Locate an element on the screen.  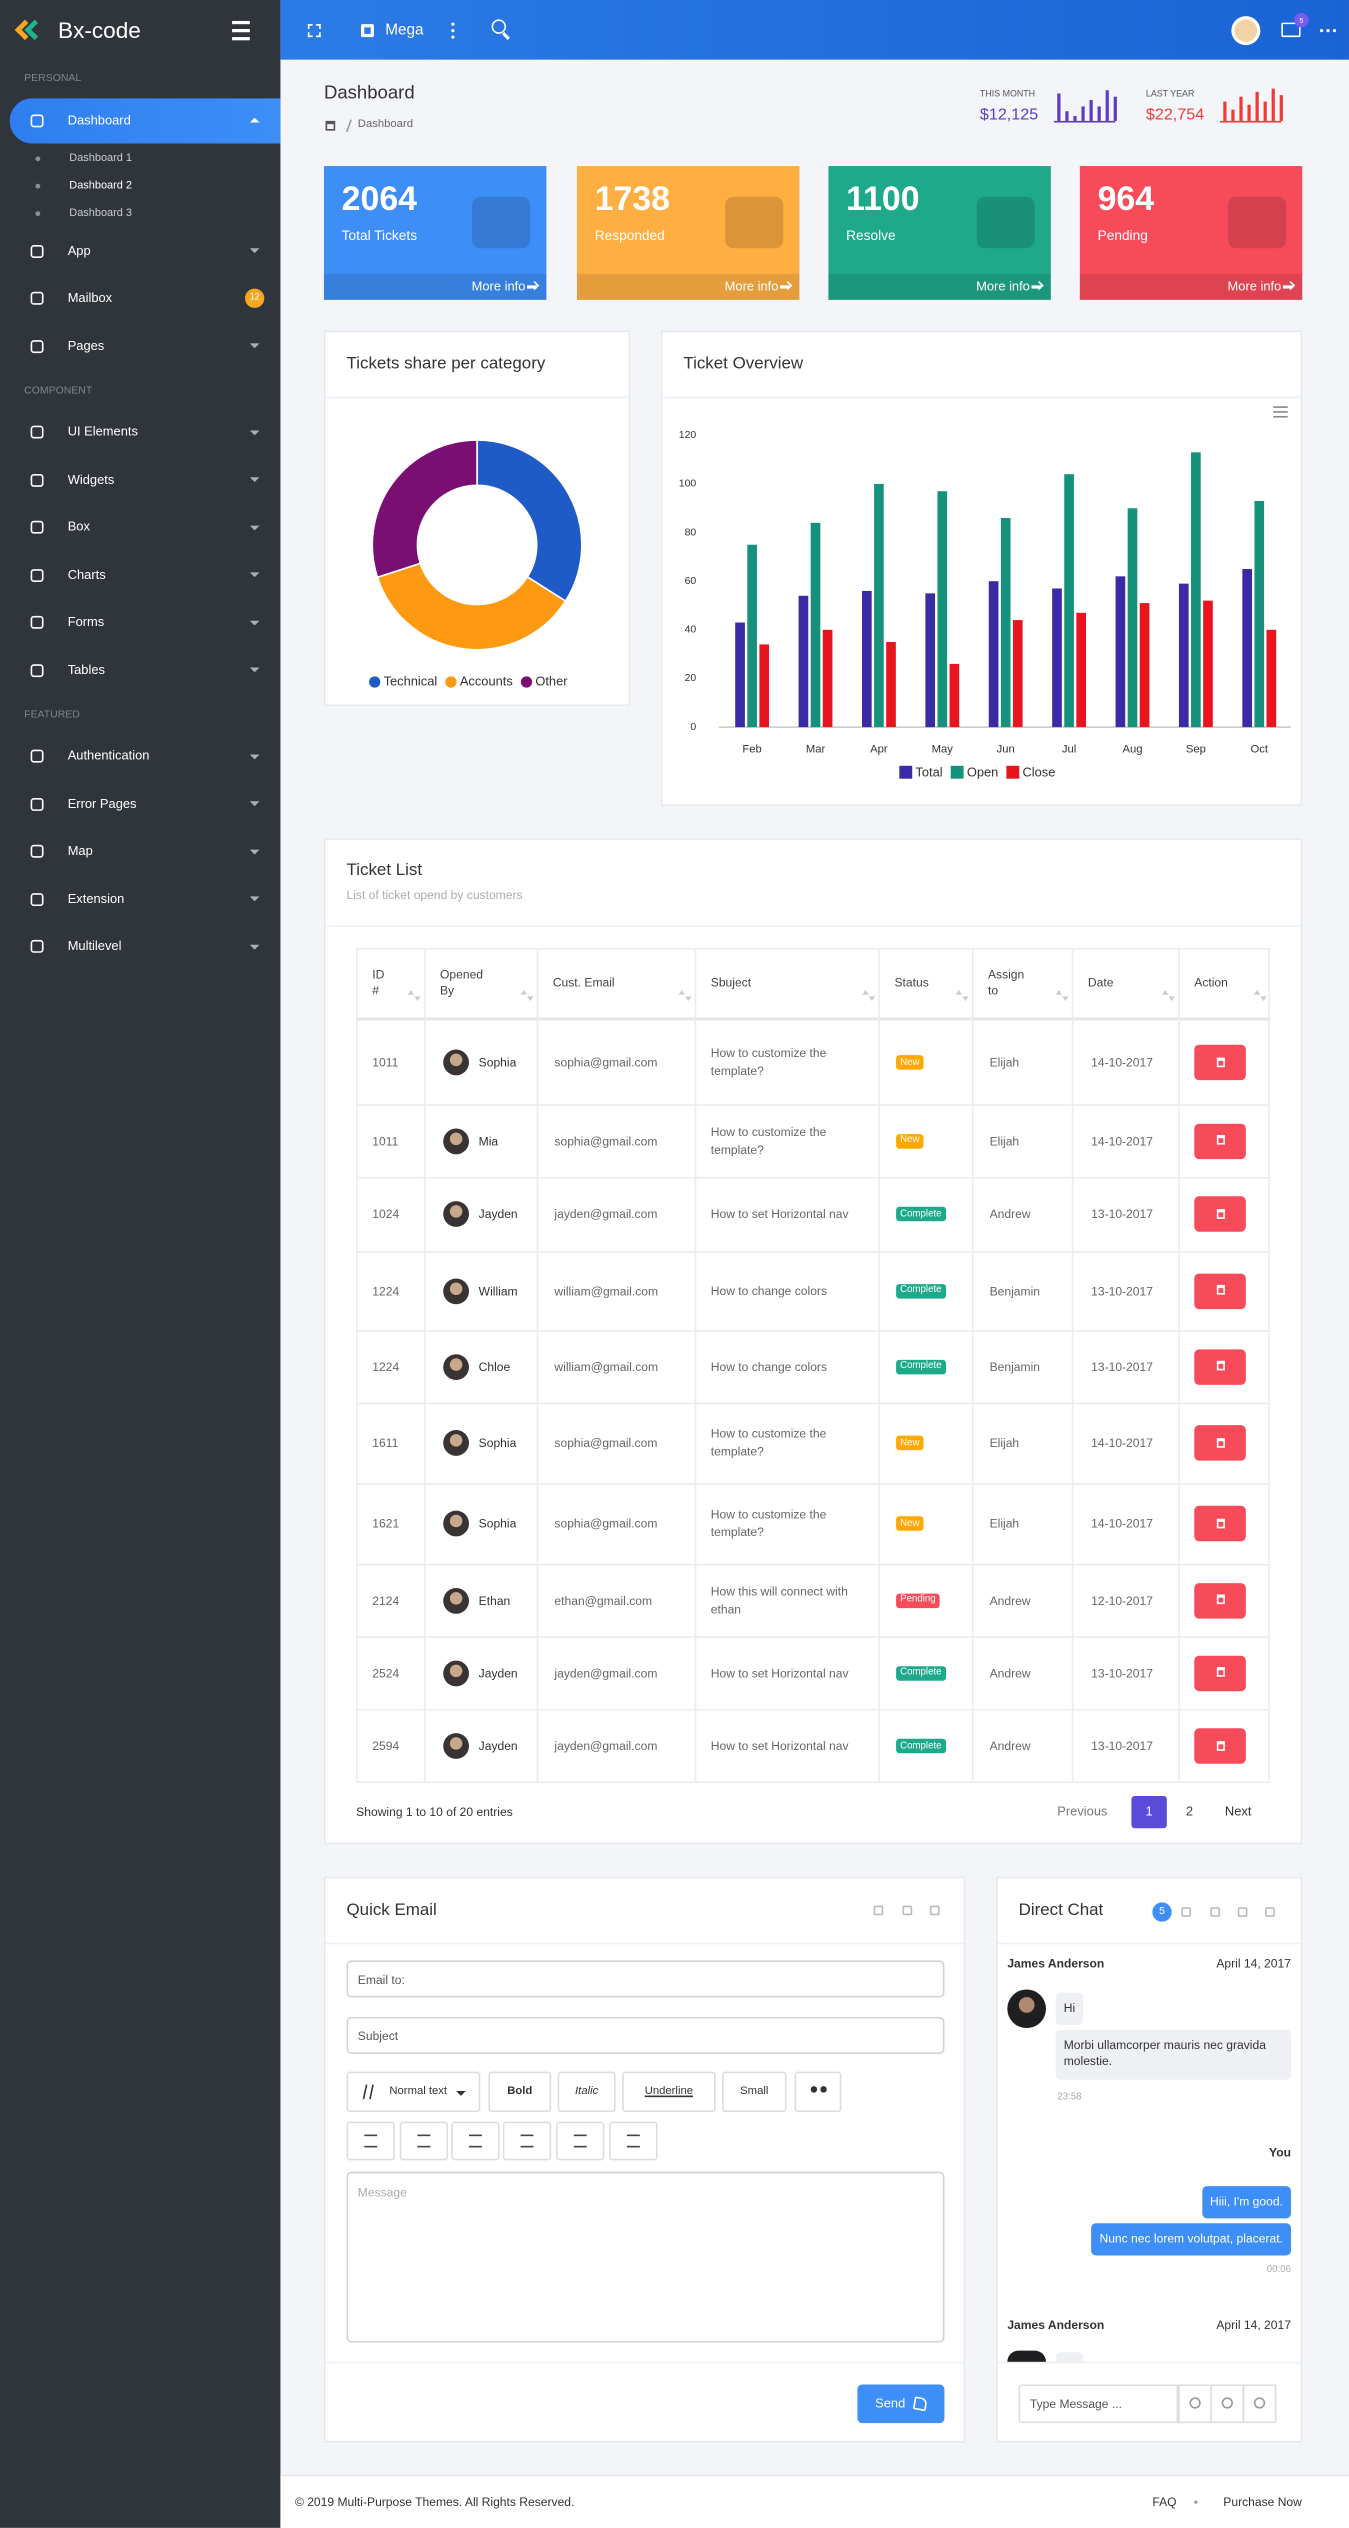
sidebar-sub-item: Dashboard 1 is located at coordinates (101, 158).